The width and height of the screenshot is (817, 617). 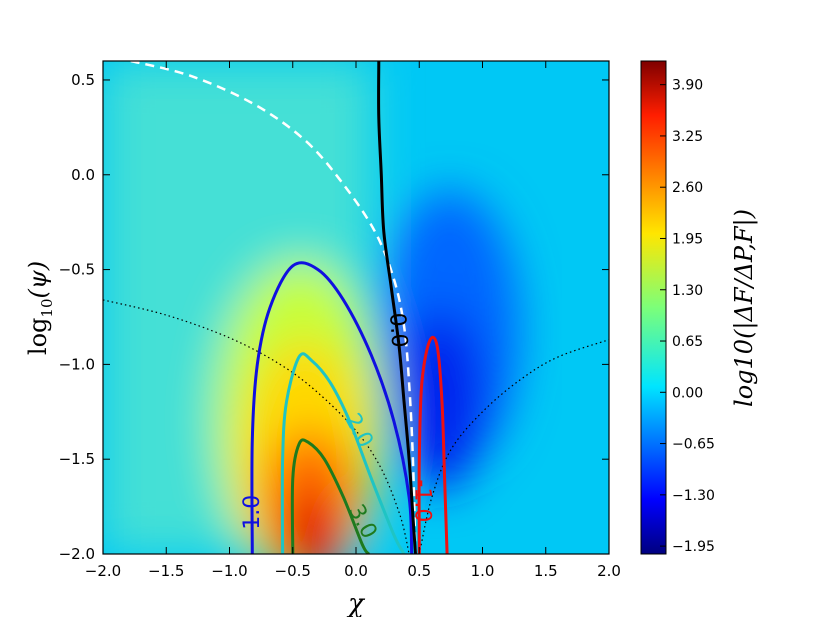 I want to click on colorbar-tick-label: 1.30, so click(x=687, y=291).